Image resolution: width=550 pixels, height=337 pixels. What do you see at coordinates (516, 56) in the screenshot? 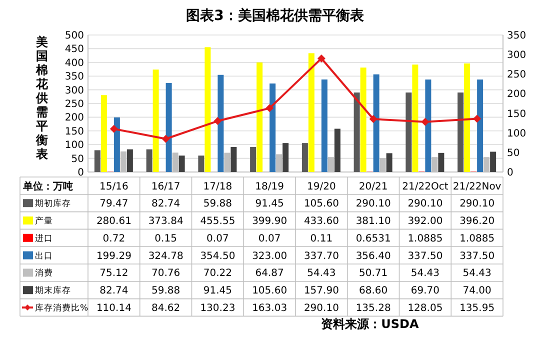
I see `y2-tick-label: 300` at bounding box center [516, 56].